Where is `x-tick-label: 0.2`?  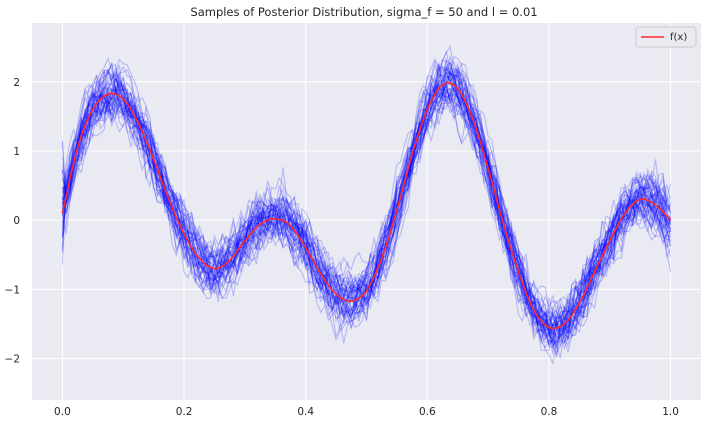
x-tick-label: 0.2 is located at coordinates (184, 412).